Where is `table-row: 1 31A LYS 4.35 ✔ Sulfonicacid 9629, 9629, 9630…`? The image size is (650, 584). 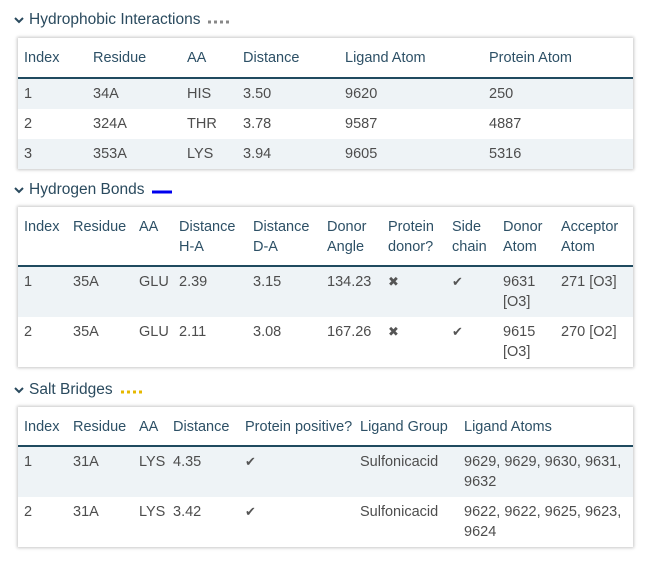
table-row: 1 31A LYS 4.35 ✔ Sulfonicacid 9629, 9629, 9630… is located at coordinates (325, 471).